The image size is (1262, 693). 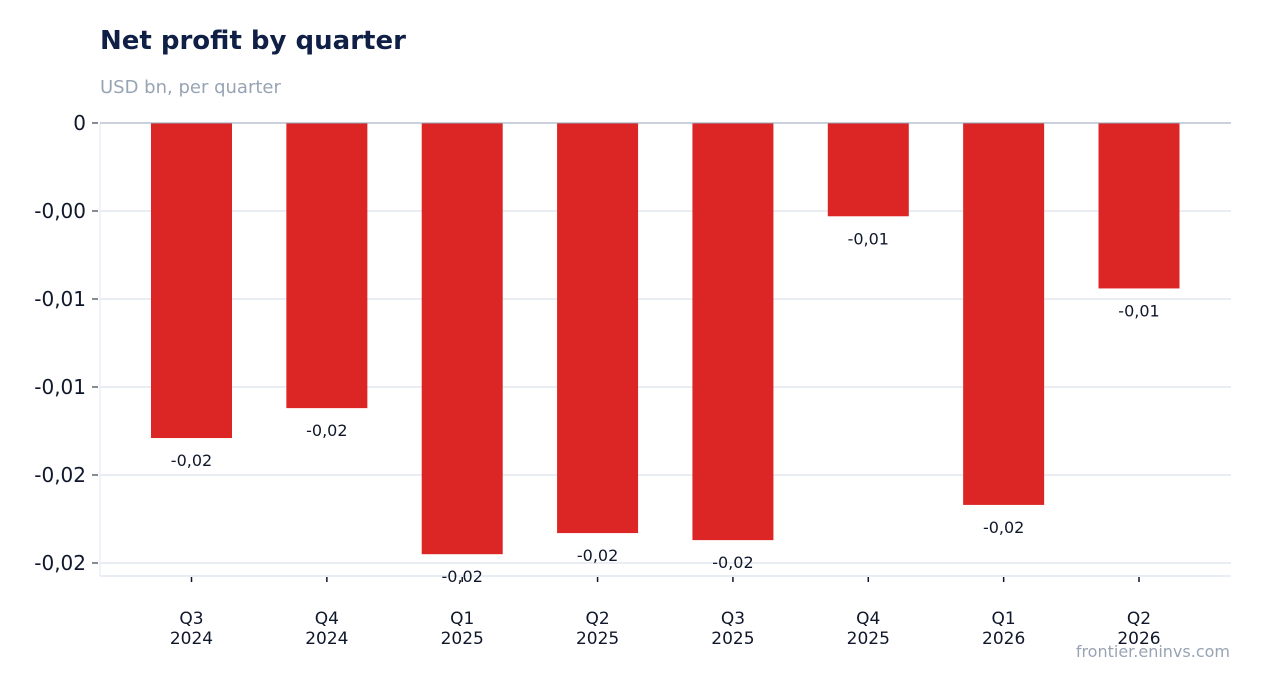 I want to click on chart-title: Net profit by quarter, so click(x=253, y=41).